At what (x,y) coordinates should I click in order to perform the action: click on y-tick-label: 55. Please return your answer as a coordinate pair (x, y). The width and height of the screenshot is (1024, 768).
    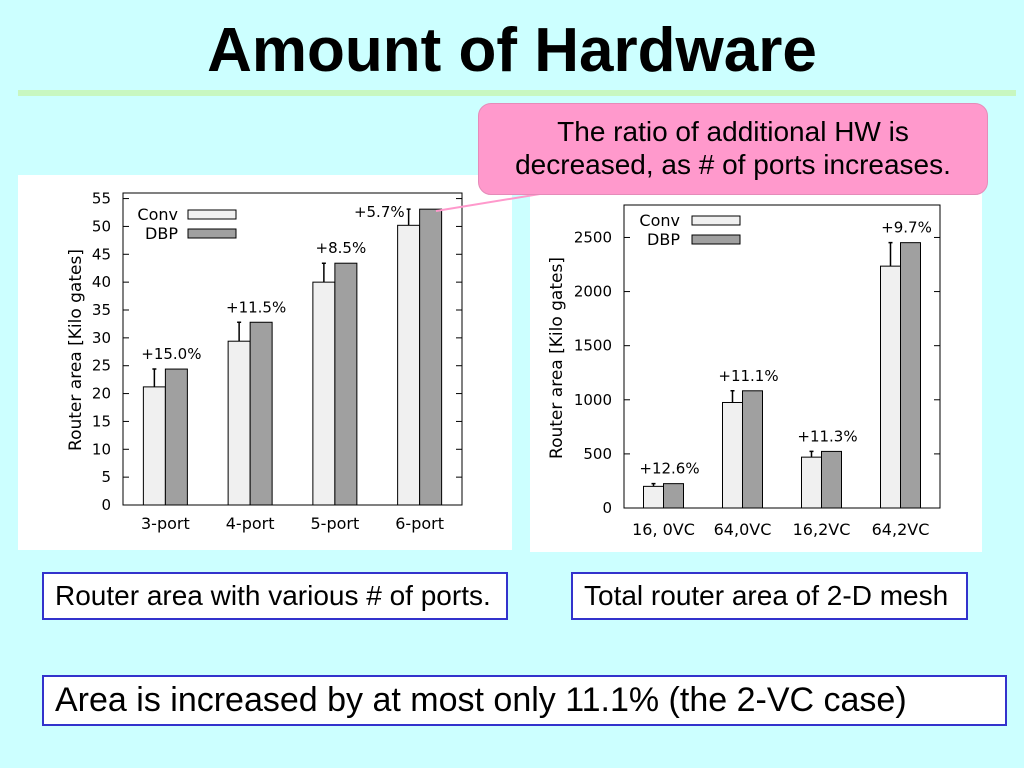
    Looking at the image, I should click on (101, 199).